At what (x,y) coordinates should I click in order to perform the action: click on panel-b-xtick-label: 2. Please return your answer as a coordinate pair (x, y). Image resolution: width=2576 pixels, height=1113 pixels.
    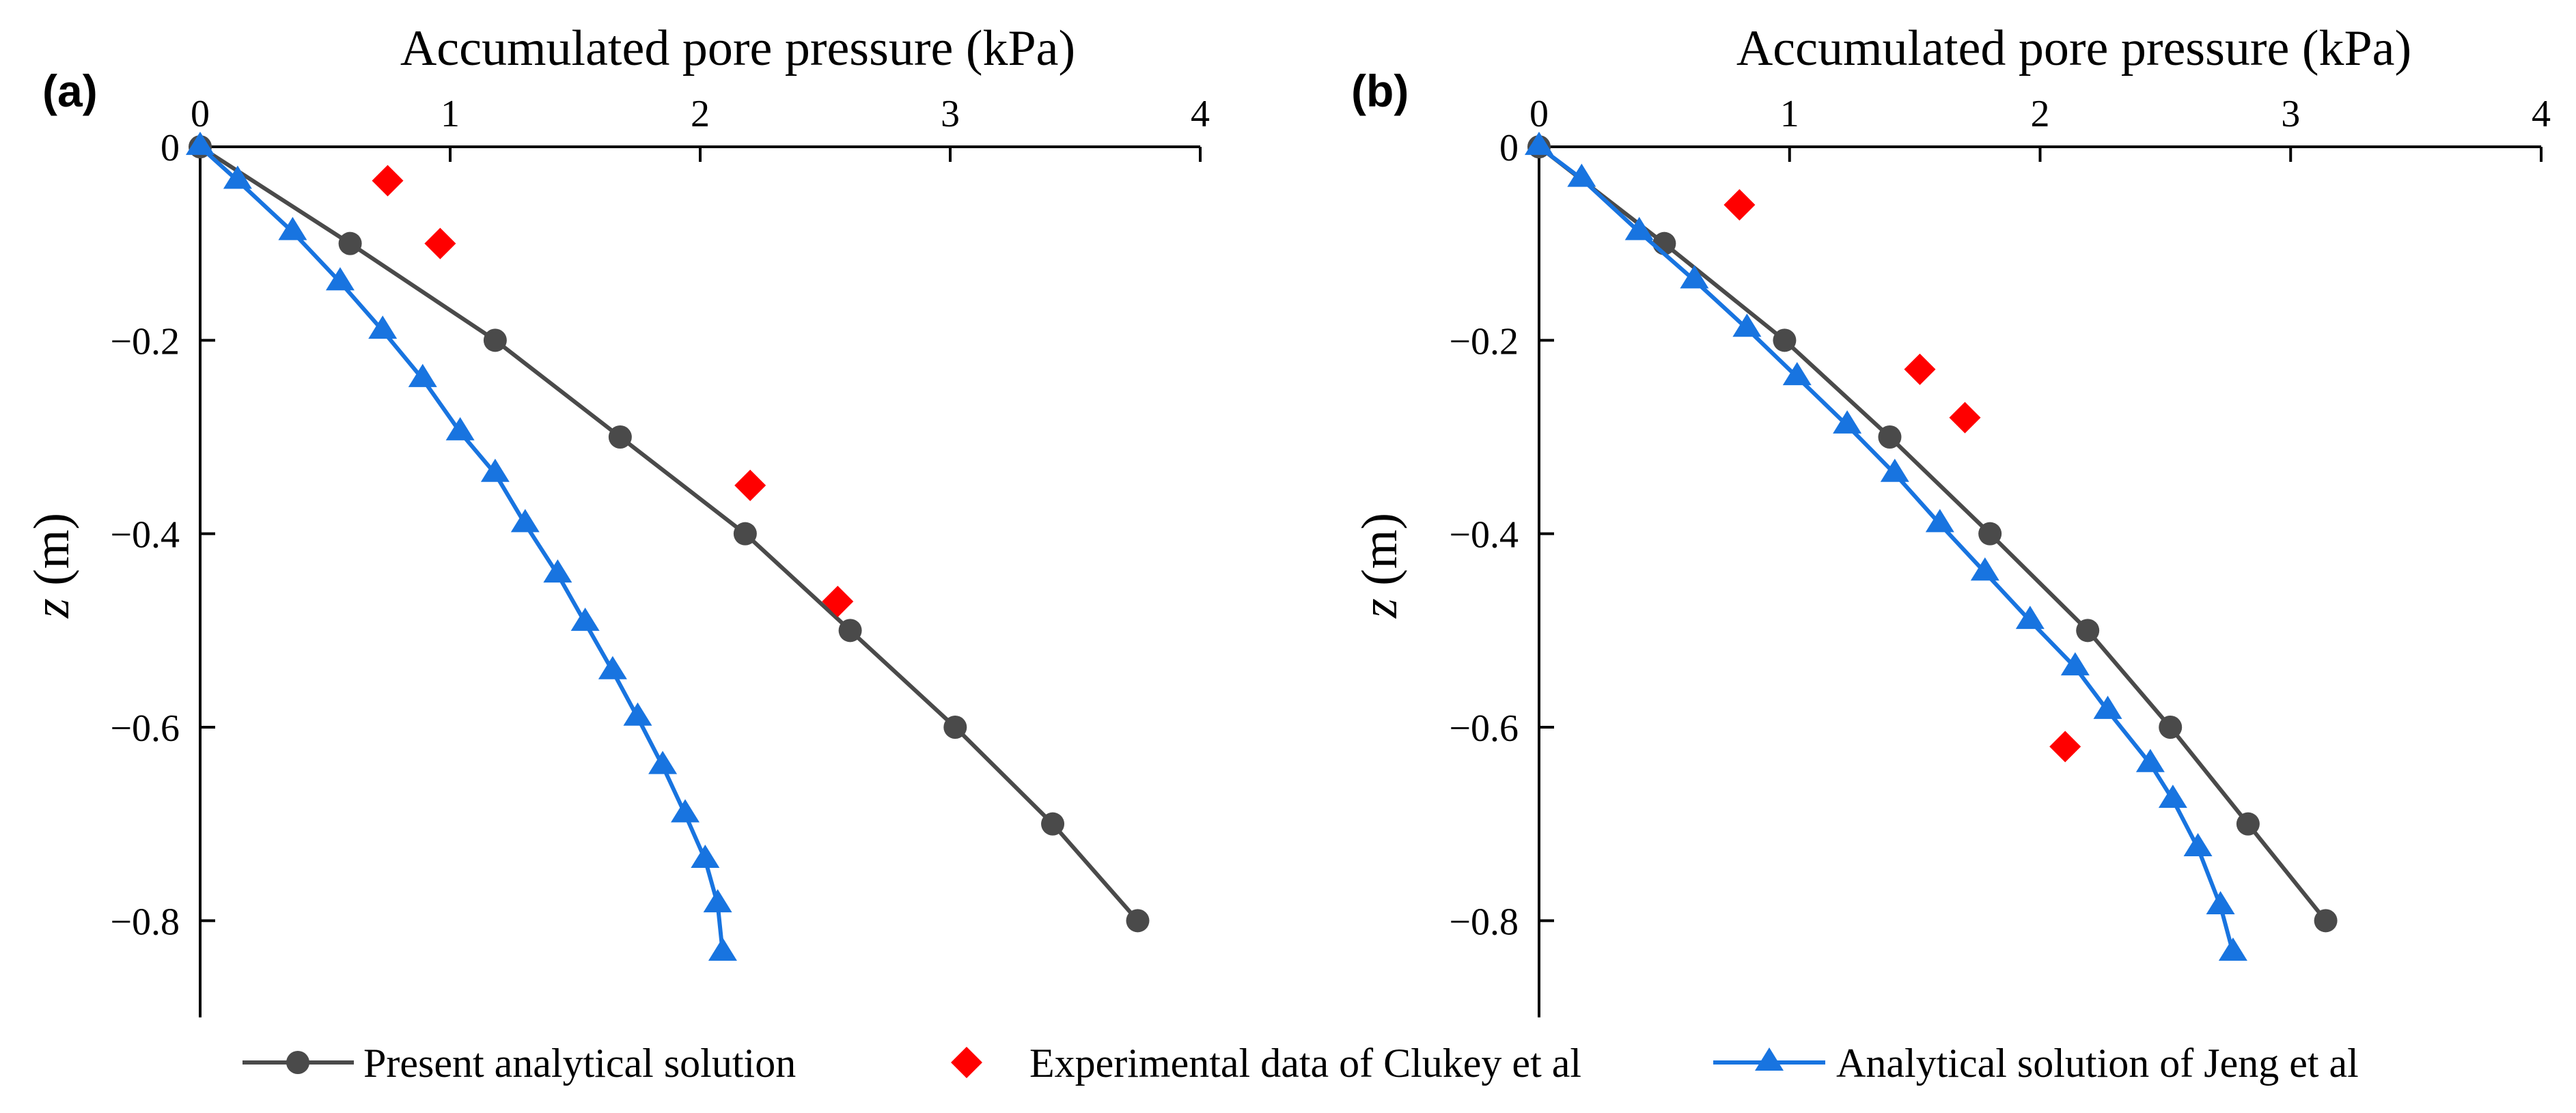
    Looking at the image, I should click on (2040, 114).